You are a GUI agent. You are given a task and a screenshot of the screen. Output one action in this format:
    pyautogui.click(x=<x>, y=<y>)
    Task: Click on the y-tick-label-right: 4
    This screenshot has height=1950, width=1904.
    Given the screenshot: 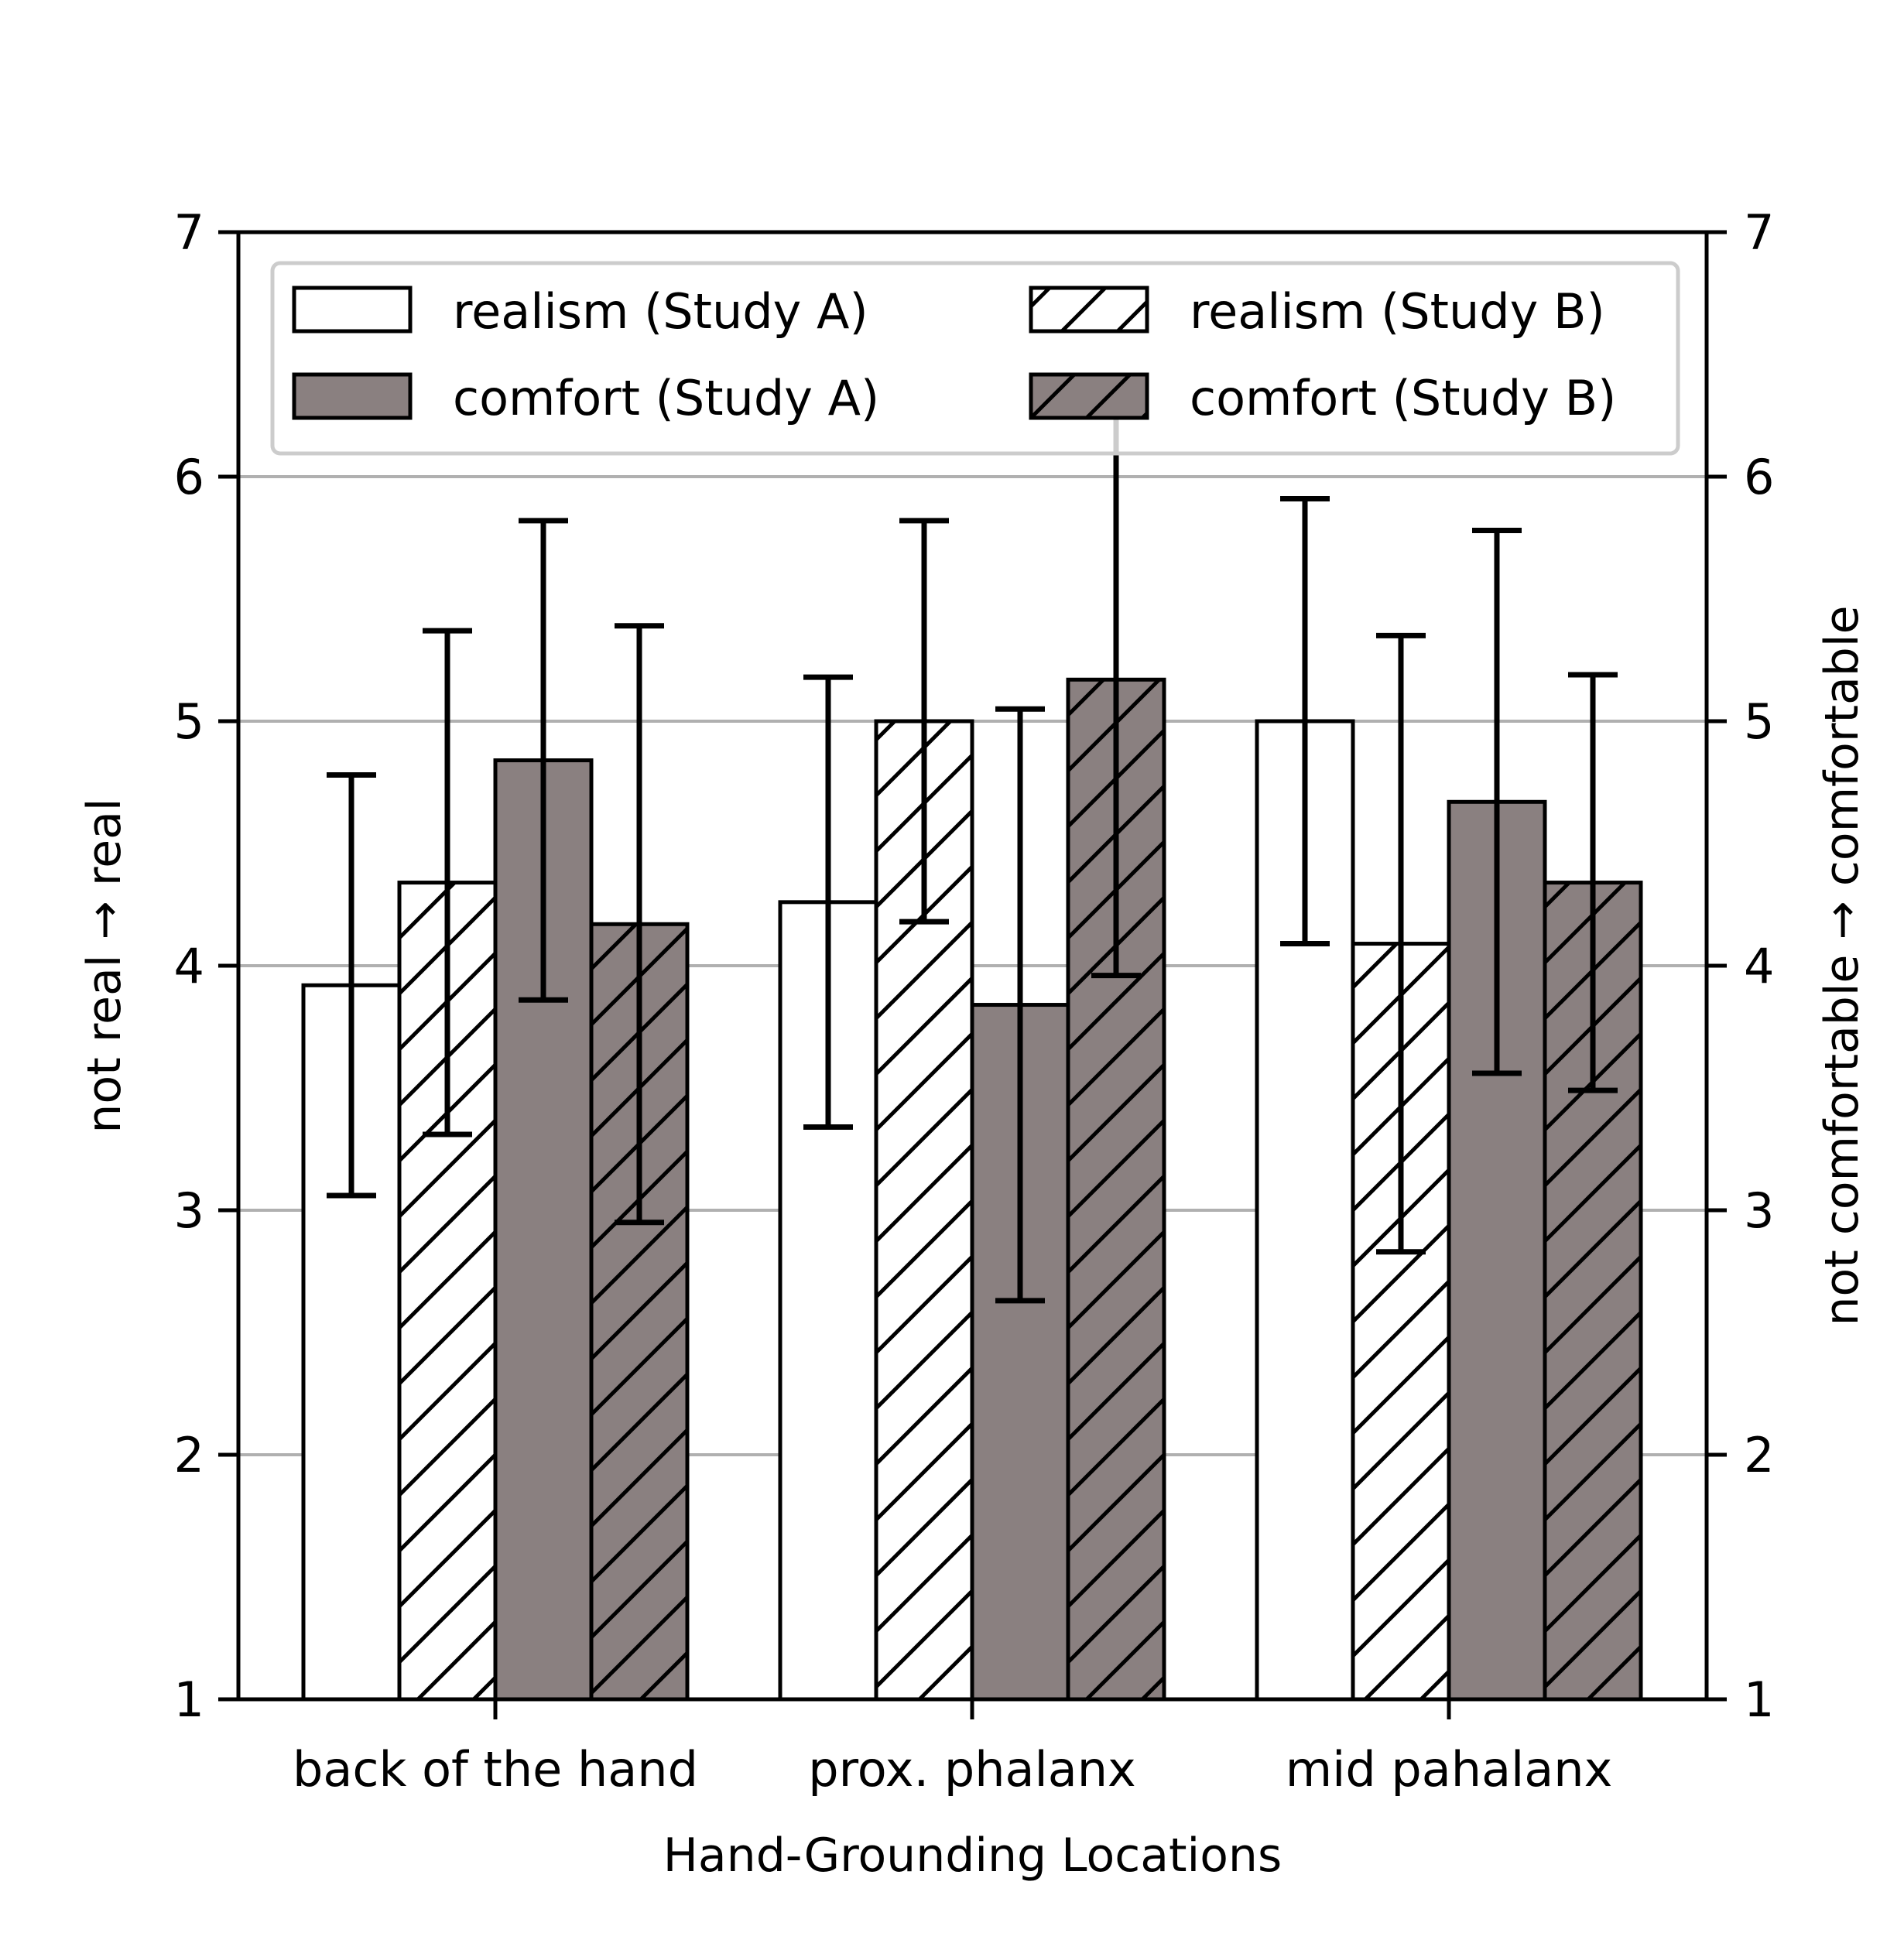 What is the action you would take?
    pyautogui.click(x=1759, y=966)
    